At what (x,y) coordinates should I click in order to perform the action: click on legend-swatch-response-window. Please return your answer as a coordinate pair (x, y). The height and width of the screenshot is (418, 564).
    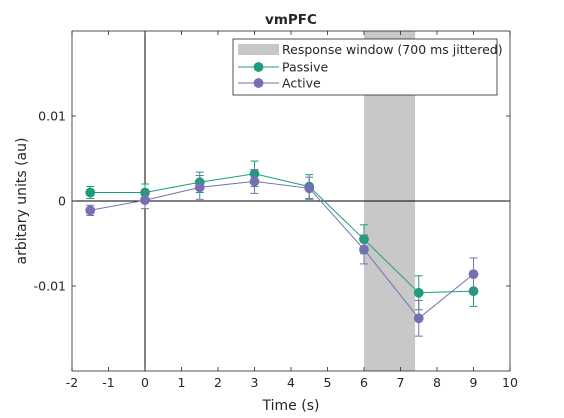
    Looking at the image, I should click on (258, 49).